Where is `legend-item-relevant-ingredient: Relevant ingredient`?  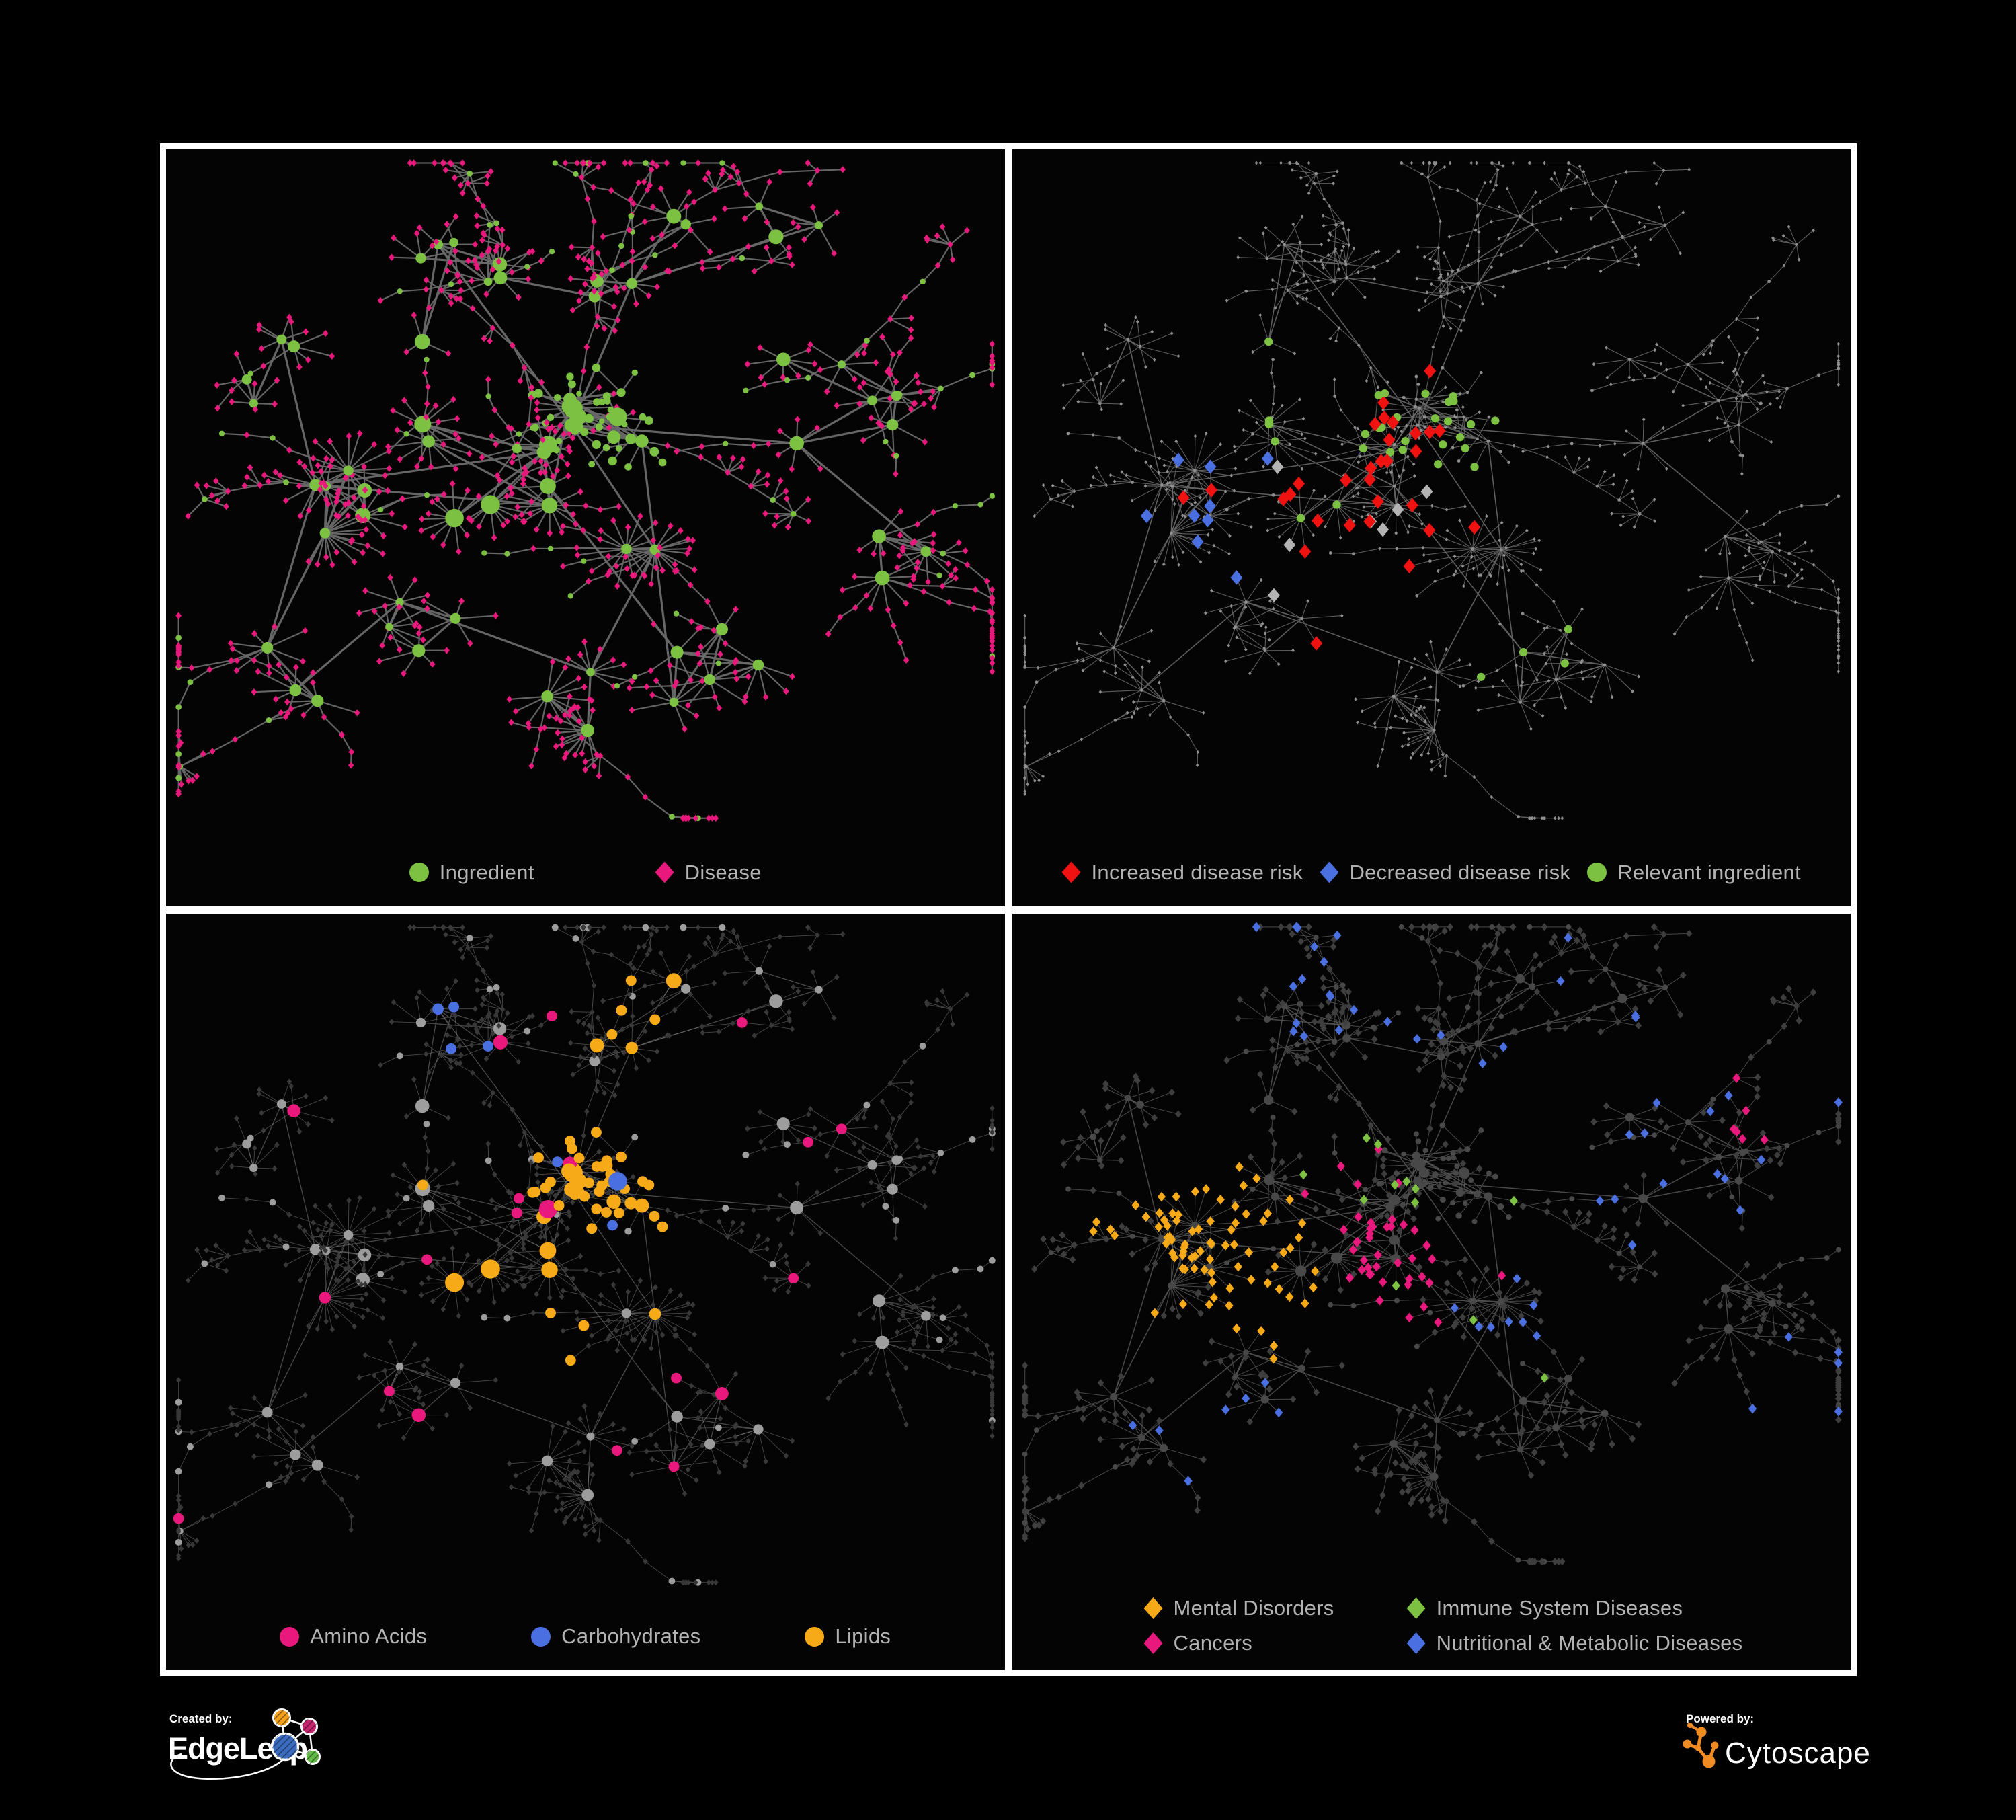
legend-item-relevant-ingredient: Relevant ingredient is located at coordinates (1694, 873).